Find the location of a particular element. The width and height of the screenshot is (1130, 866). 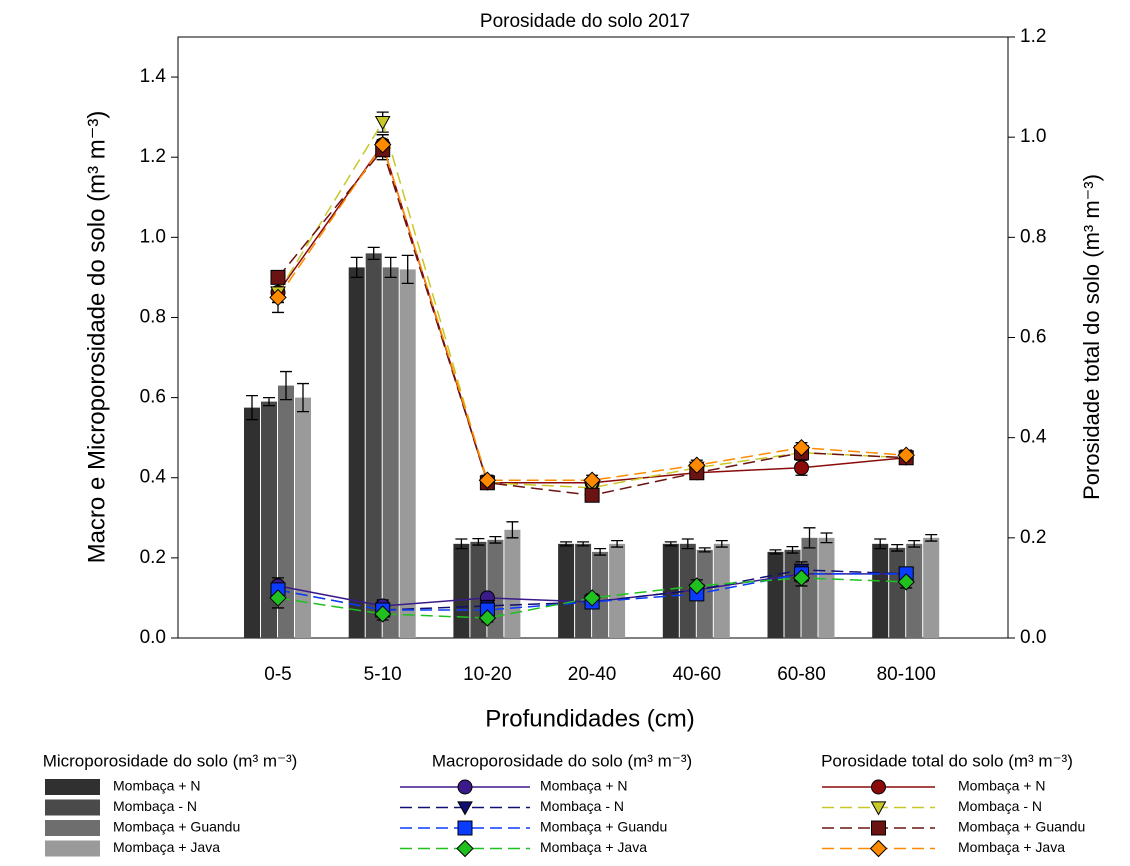

x-tick-label: 0-5 is located at coordinates (277, 674).